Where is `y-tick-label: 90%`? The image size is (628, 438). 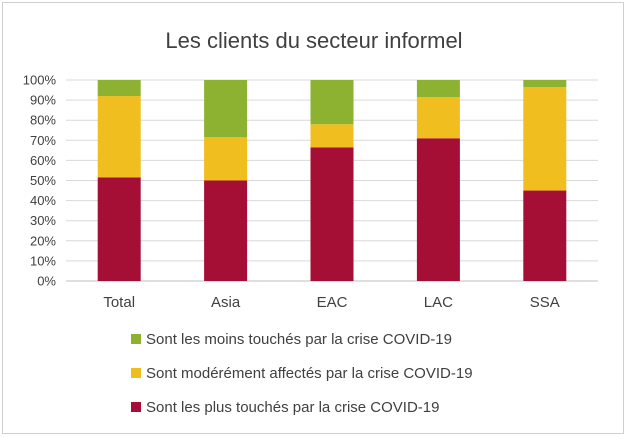
y-tick-label: 90% is located at coordinates (43, 100).